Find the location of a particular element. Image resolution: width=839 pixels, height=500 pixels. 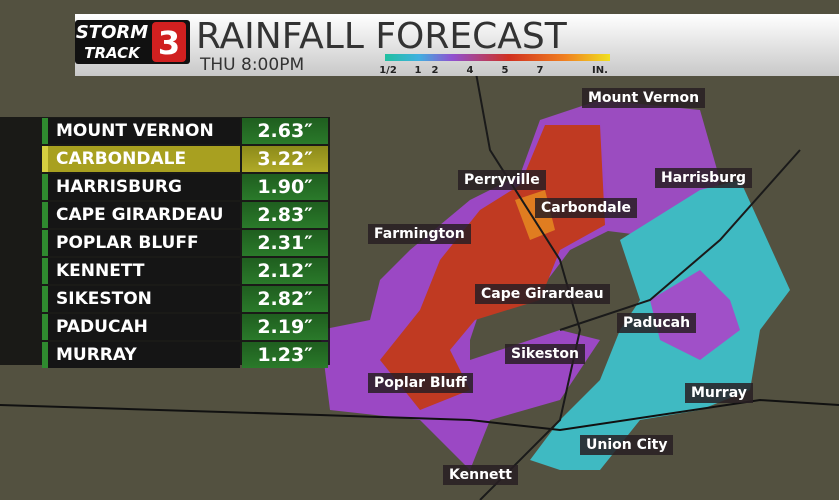

city-name: SIKESTON is located at coordinates (141, 299).